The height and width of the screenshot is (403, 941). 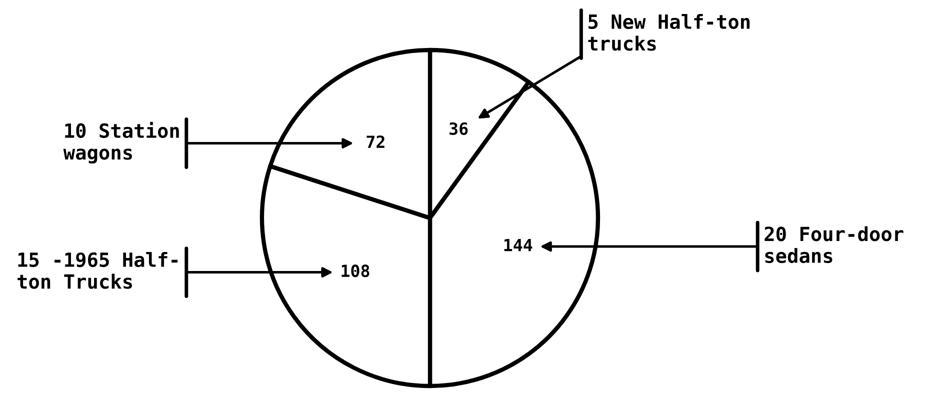 I want to click on data-label: 72, so click(x=375, y=141).